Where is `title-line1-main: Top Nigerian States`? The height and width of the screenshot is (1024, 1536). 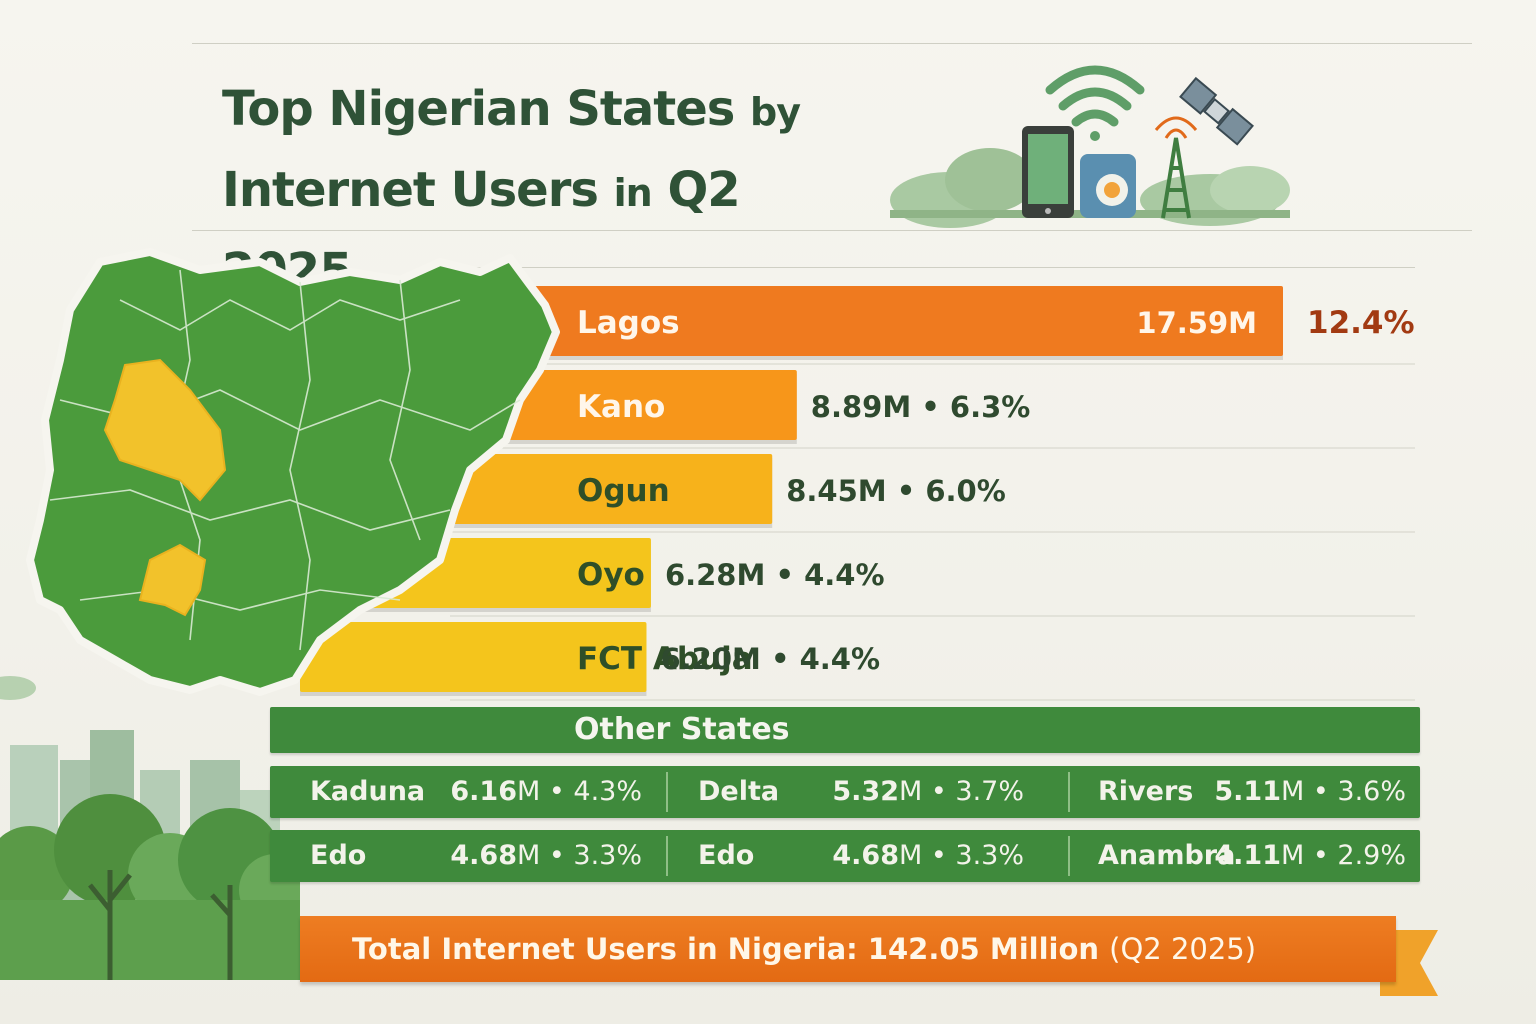
title-line1-main: Top Nigerian States is located at coordinates (478, 109).